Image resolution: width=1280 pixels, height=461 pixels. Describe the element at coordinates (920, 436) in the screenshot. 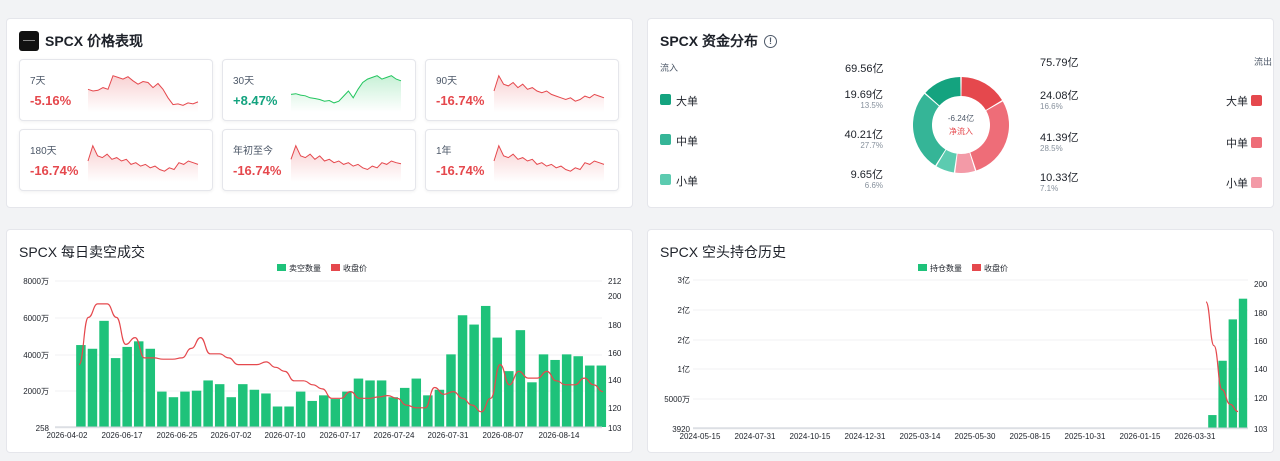

I see `x-axis-tick-label: 2025-03-14` at that location.